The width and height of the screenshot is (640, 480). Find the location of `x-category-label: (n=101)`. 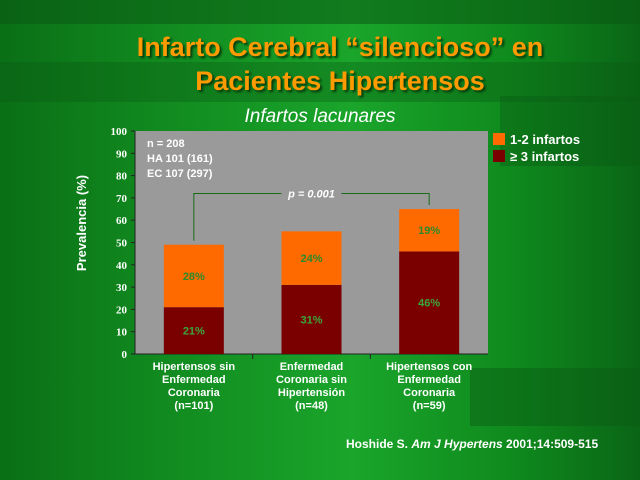

x-category-label: (n=101) is located at coordinates (193, 406).